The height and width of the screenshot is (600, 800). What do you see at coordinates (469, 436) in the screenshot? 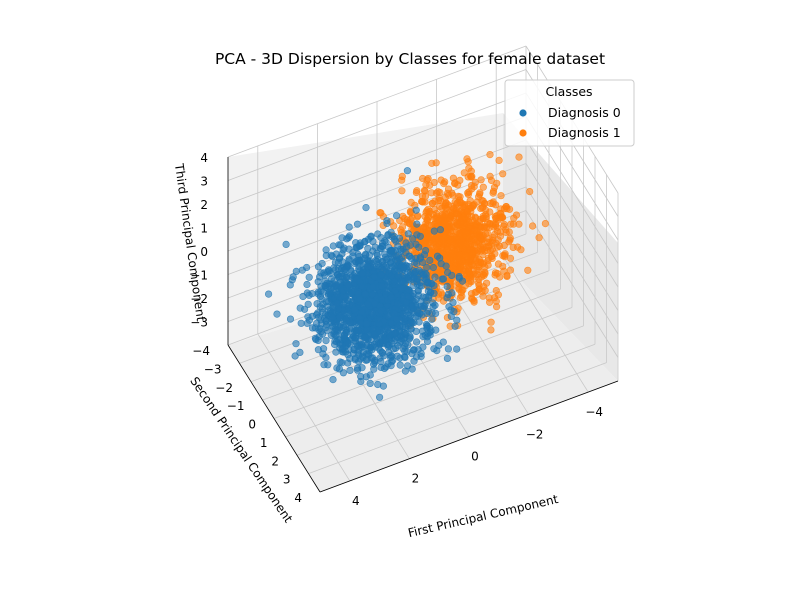
I see `x-axis-line` at bounding box center [469, 436].